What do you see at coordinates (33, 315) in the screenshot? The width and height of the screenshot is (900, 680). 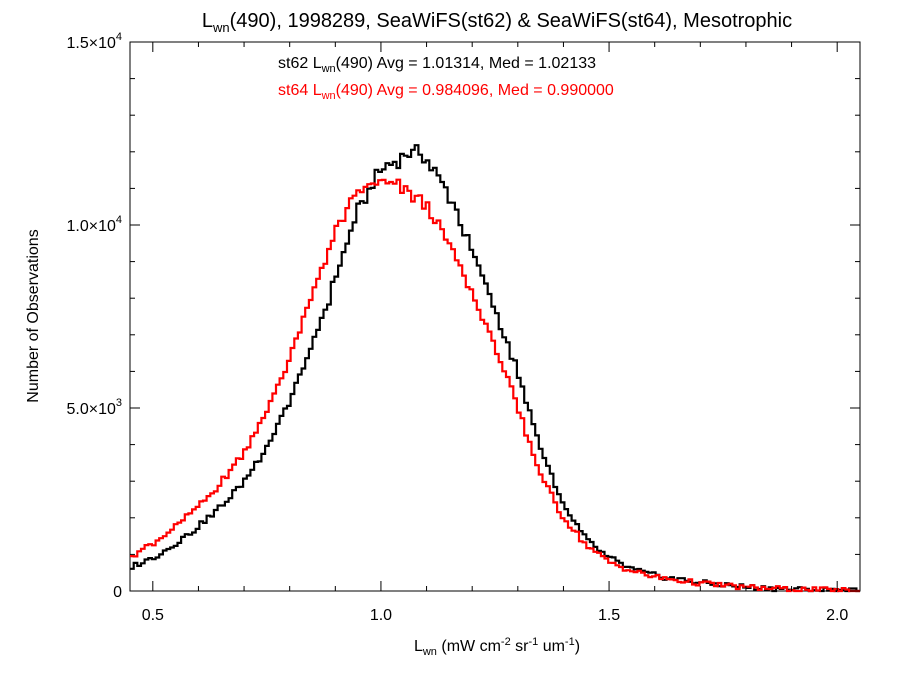 I see `y-axis-label: Number of Observations` at bounding box center [33, 315].